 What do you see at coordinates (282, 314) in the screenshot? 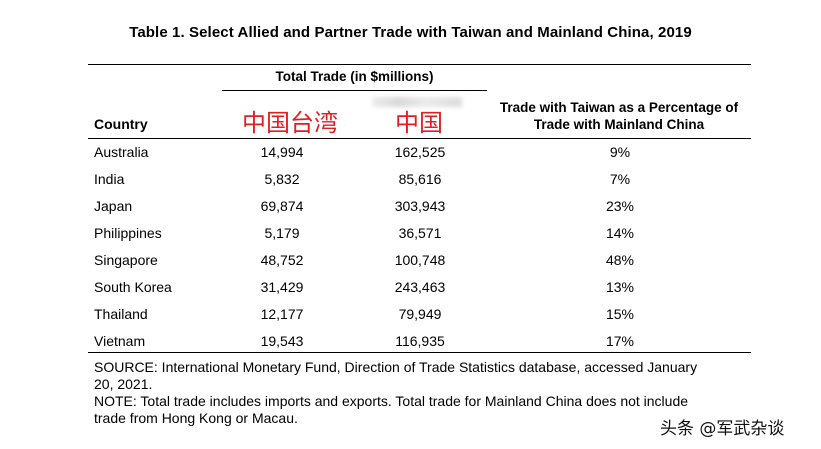
I see `taiwan-trade-cell: 12,177` at bounding box center [282, 314].